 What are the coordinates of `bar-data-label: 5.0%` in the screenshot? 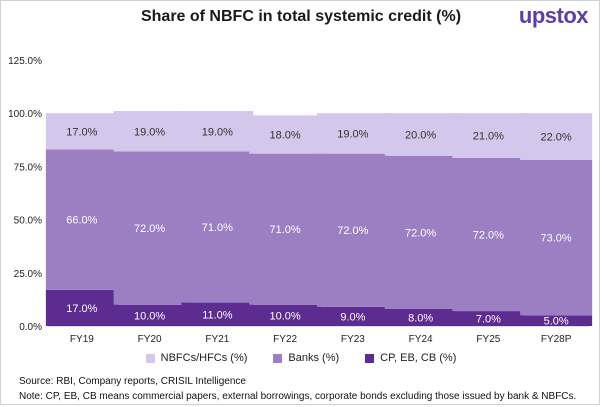 It's located at (556, 322).